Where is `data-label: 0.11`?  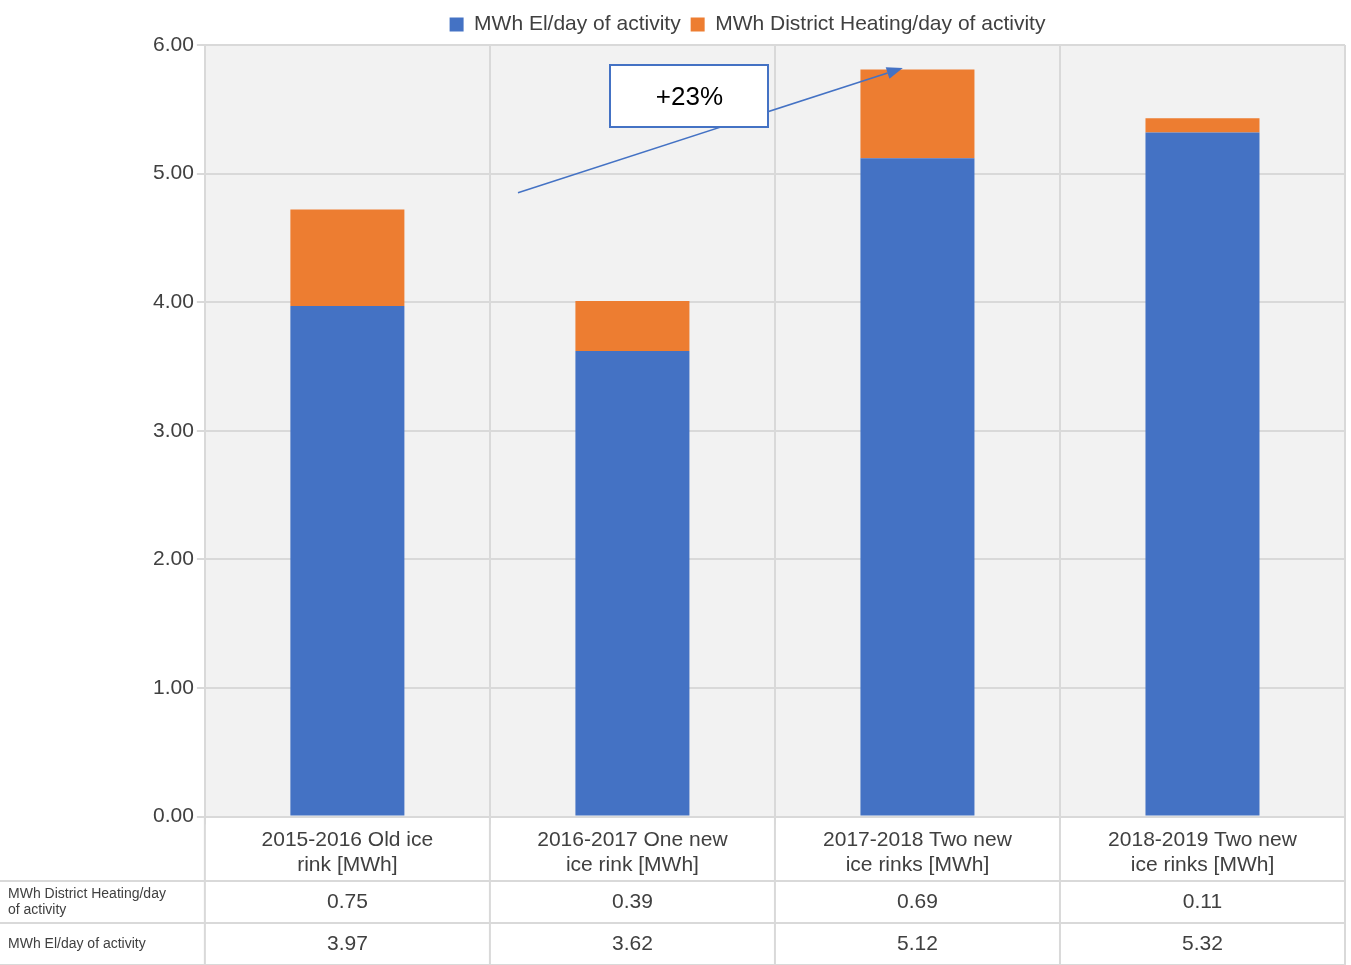 data-label: 0.11 is located at coordinates (1202, 900).